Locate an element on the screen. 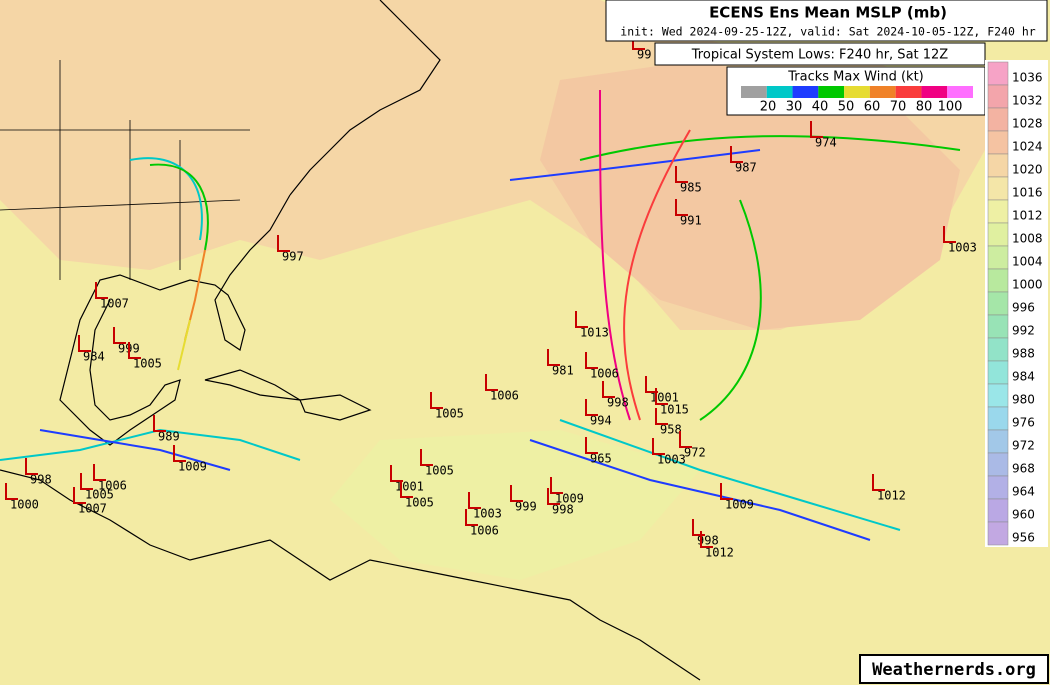  lows-title: Tropical System Lows: F240 hr, Sat 12Z is located at coordinates (820, 55).